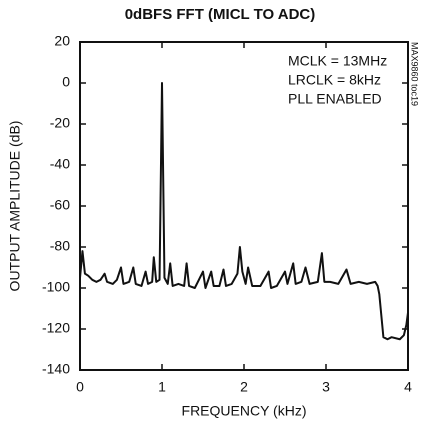 The width and height of the screenshot is (421, 433). Describe the element at coordinates (60, 246) in the screenshot. I see `y-tick-label: -80` at that location.